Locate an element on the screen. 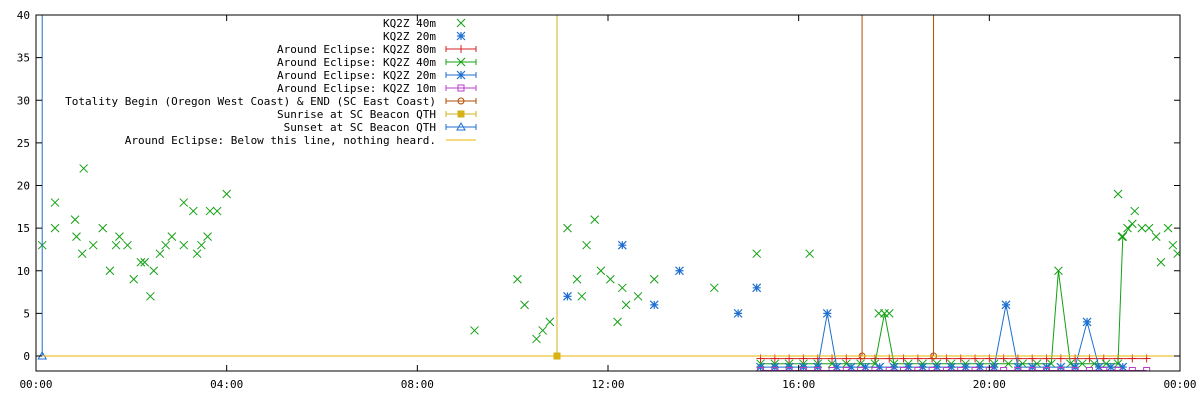  x-tick-label: 20:00 is located at coordinates (989, 384).